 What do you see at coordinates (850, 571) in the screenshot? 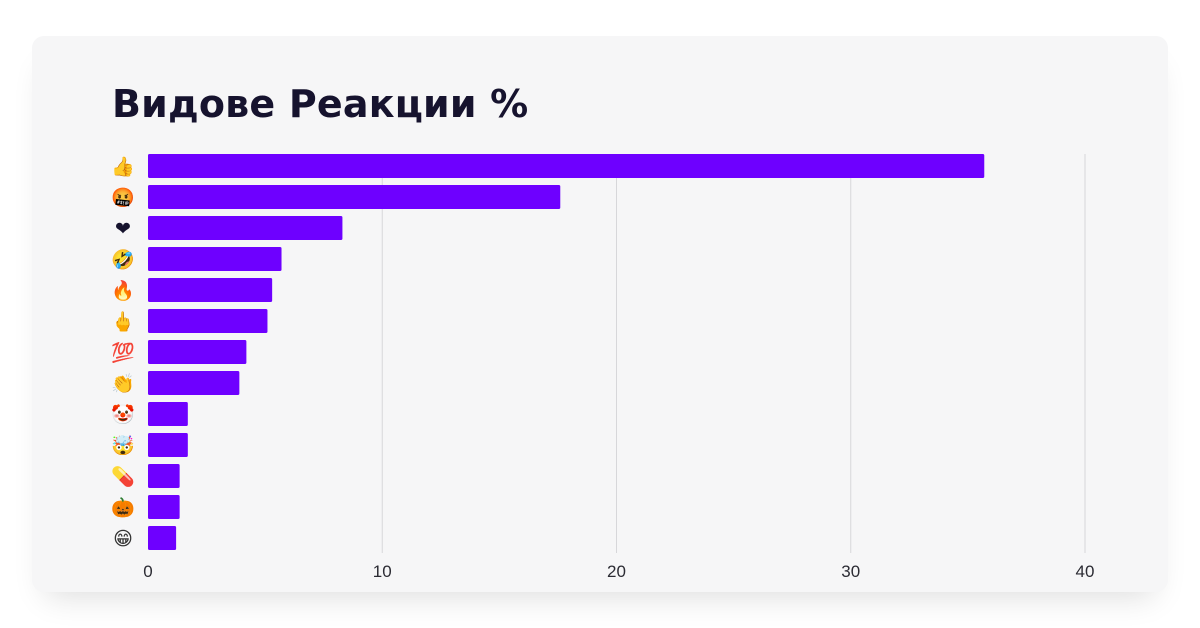
I see `x-tick-label: 30` at bounding box center [850, 571].